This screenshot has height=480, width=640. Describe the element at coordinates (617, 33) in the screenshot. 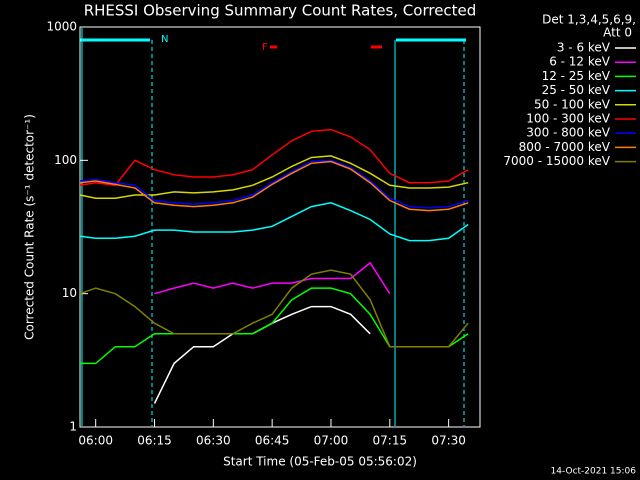

I see `legend-title: Att 0` at that location.